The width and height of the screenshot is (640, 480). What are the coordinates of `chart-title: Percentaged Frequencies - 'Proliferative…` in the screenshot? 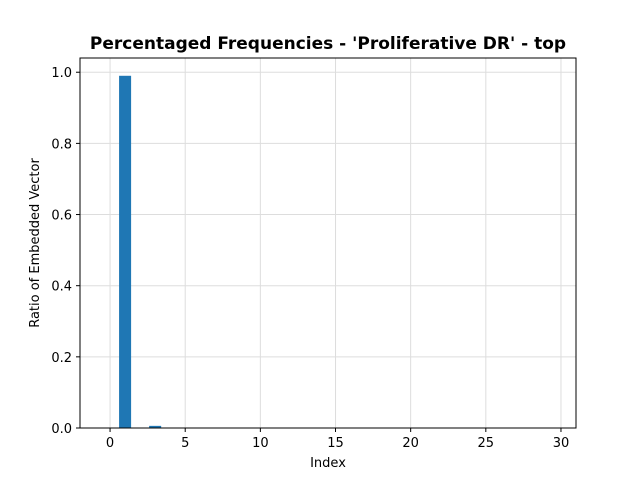 It's located at (328, 44).